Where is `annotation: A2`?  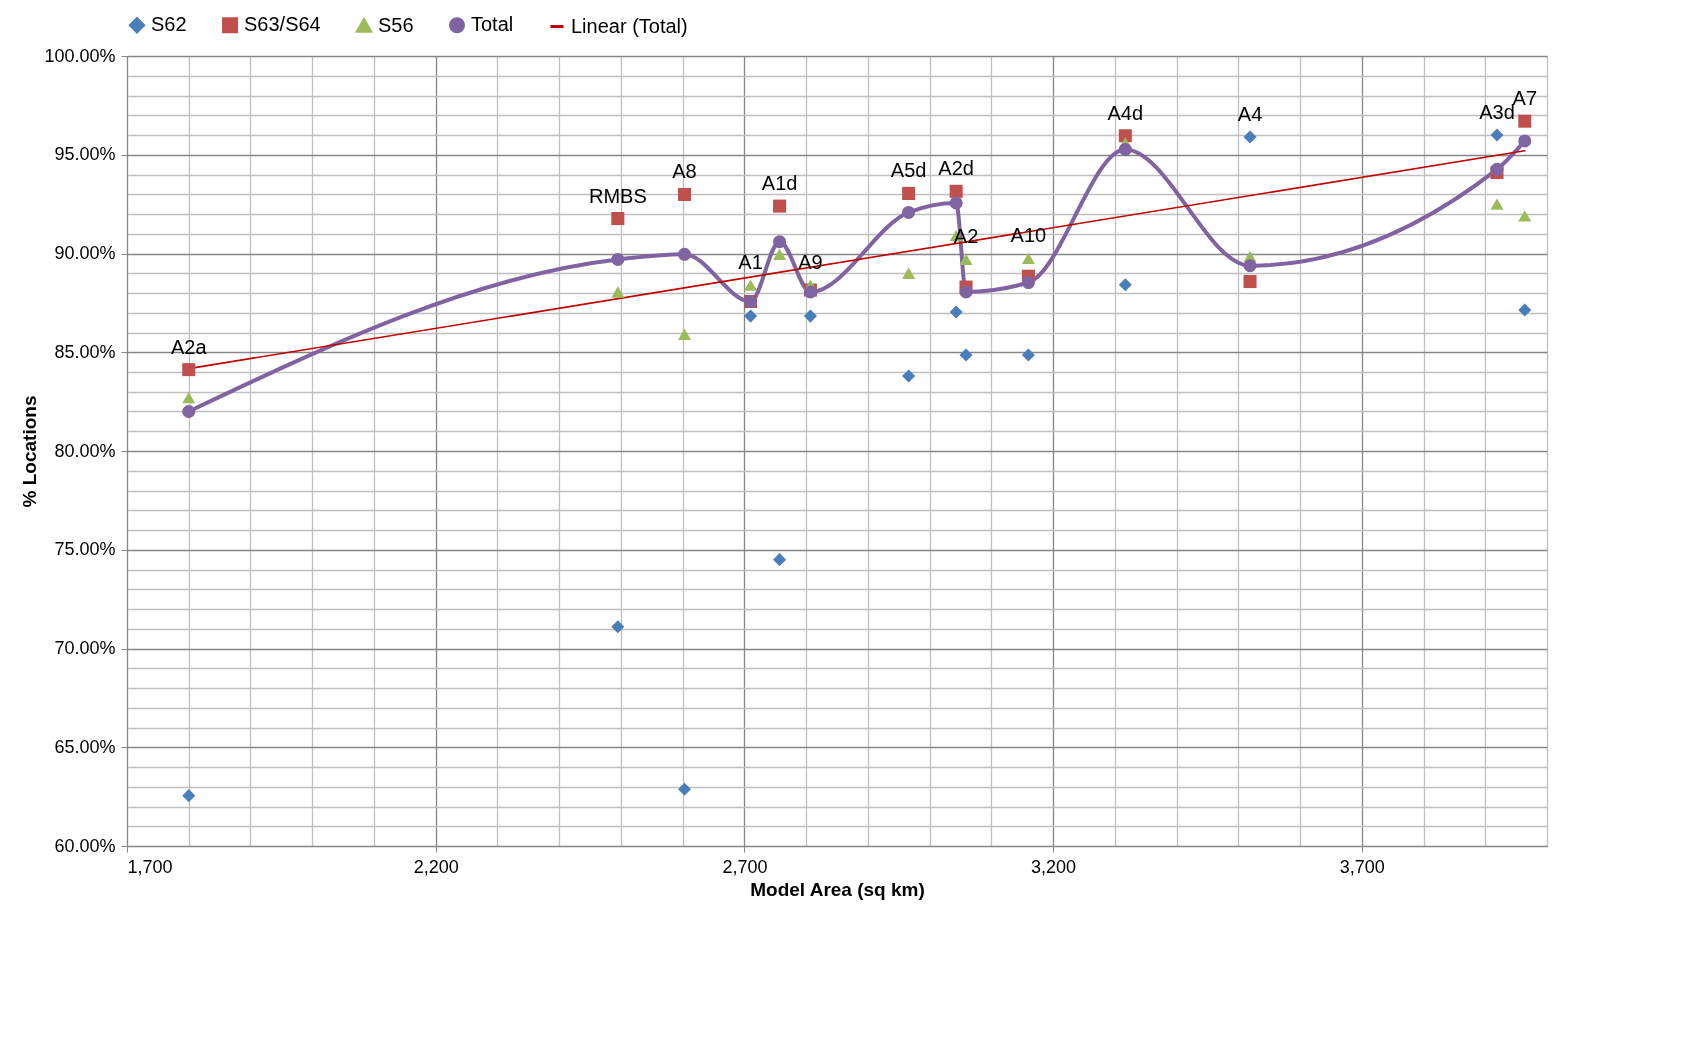
annotation: A2 is located at coordinates (966, 236).